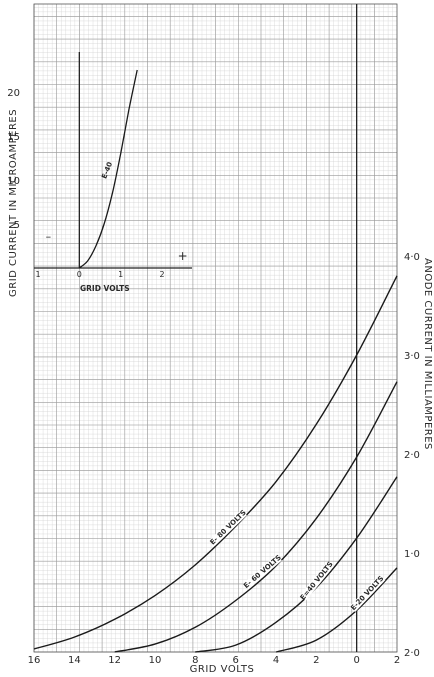 This screenshot has width=434, height=677. Describe the element at coordinates (114, 660) in the screenshot. I see `x-tick-label: 12` at that location.